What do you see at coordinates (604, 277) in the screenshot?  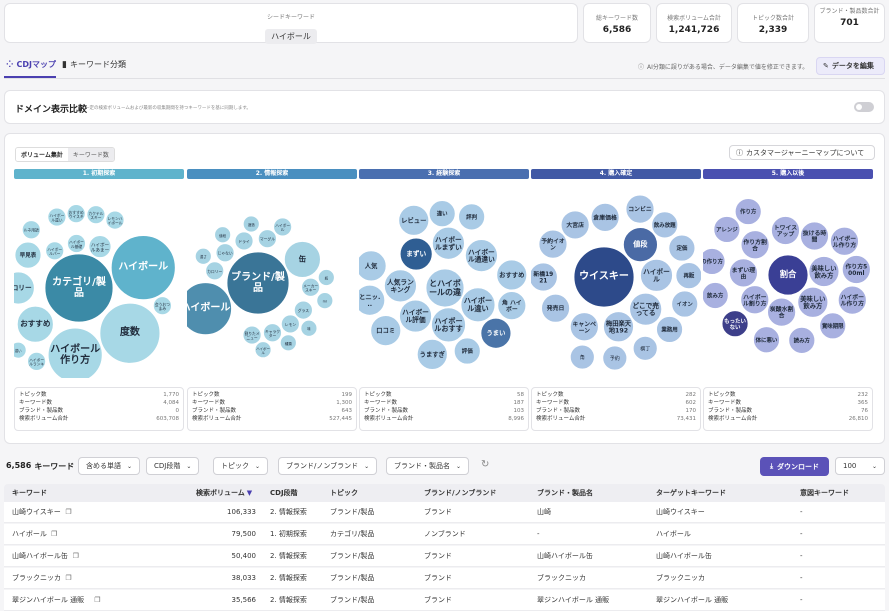 I see `topic-bubble: ウイスキー` at bounding box center [604, 277].